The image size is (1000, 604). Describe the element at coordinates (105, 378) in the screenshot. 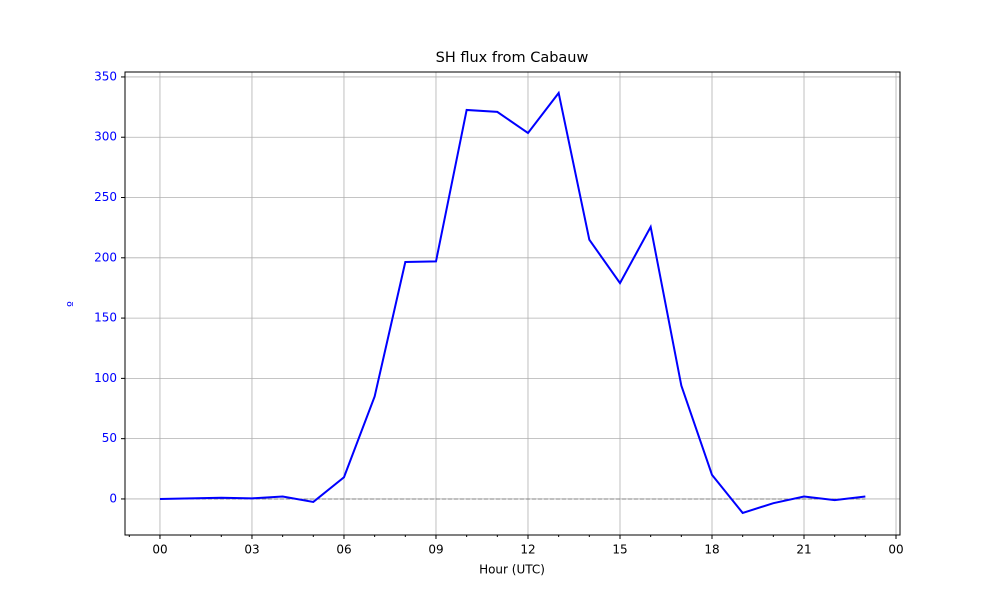

I see `y-tick-label: 100` at that location.